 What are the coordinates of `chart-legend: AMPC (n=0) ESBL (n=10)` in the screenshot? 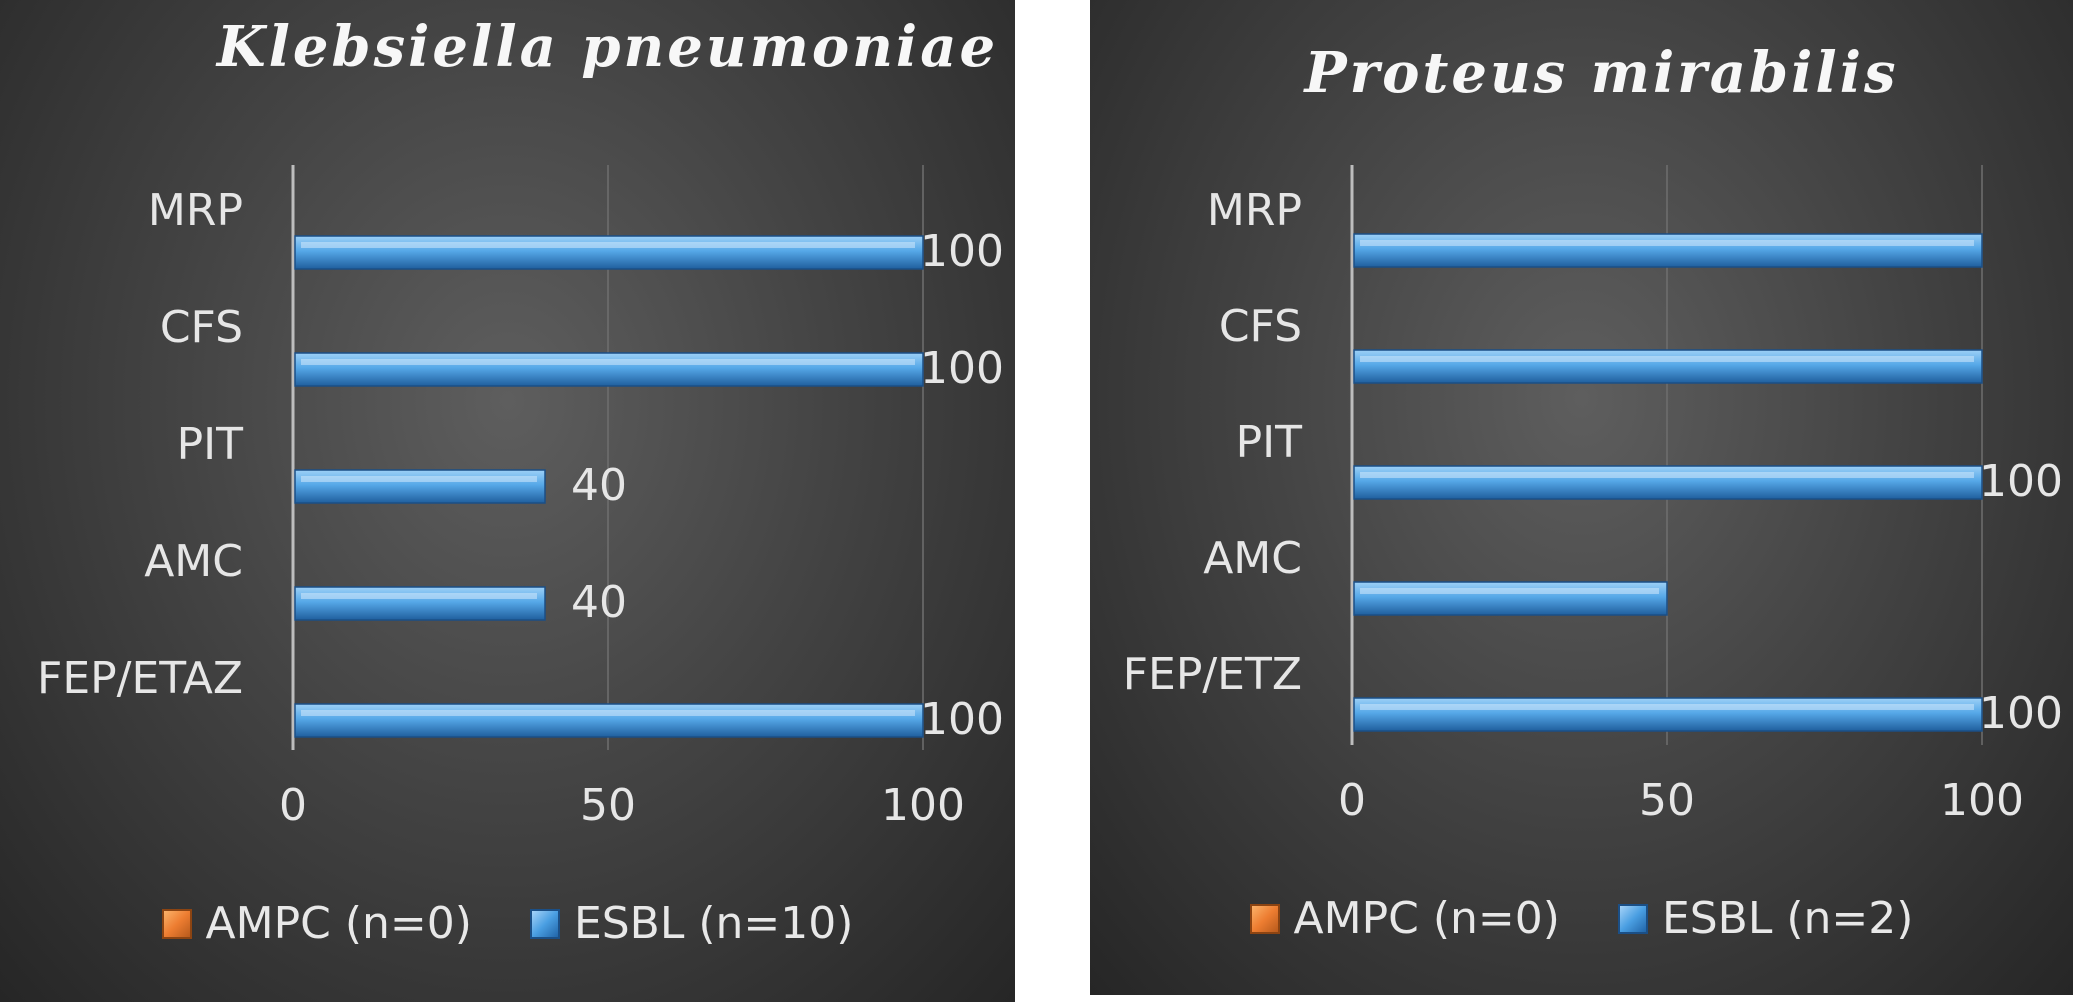 It's located at (507, 923).